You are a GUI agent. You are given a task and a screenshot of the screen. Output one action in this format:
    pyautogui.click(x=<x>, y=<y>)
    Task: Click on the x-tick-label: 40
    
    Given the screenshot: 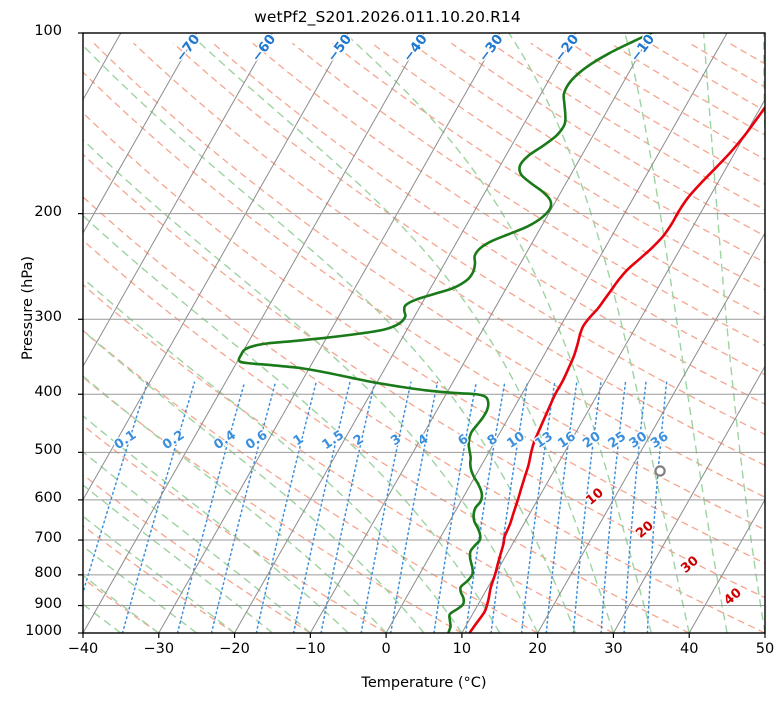 What is the action you would take?
    pyautogui.click(x=689, y=649)
    